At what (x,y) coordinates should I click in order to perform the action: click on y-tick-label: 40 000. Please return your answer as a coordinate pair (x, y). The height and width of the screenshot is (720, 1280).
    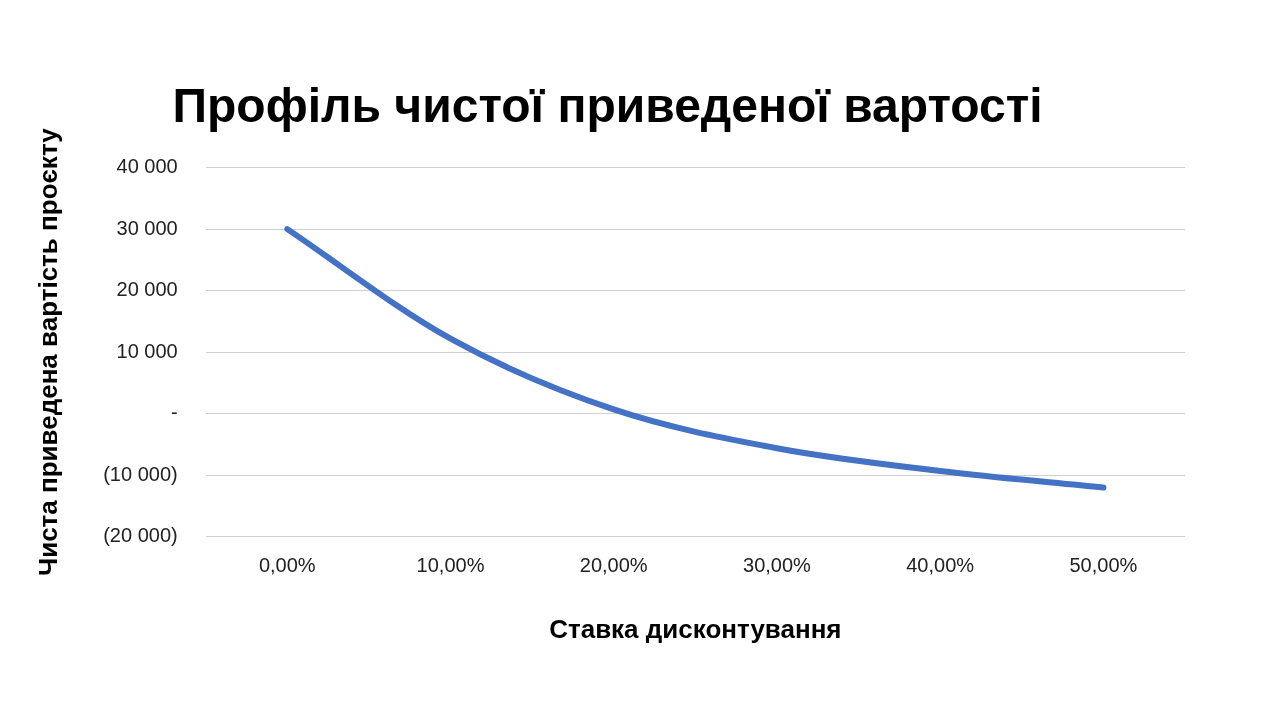
    Looking at the image, I should click on (147, 166).